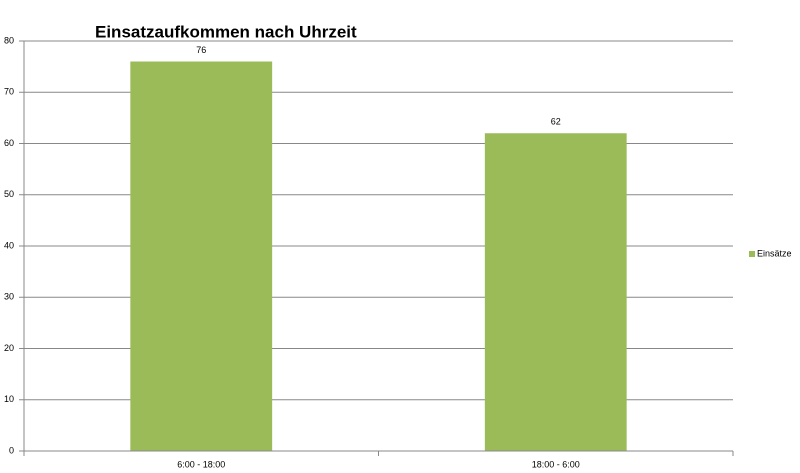 The image size is (800, 473). Describe the element at coordinates (9, 194) in the screenshot. I see `y-tick-label: 50` at that location.